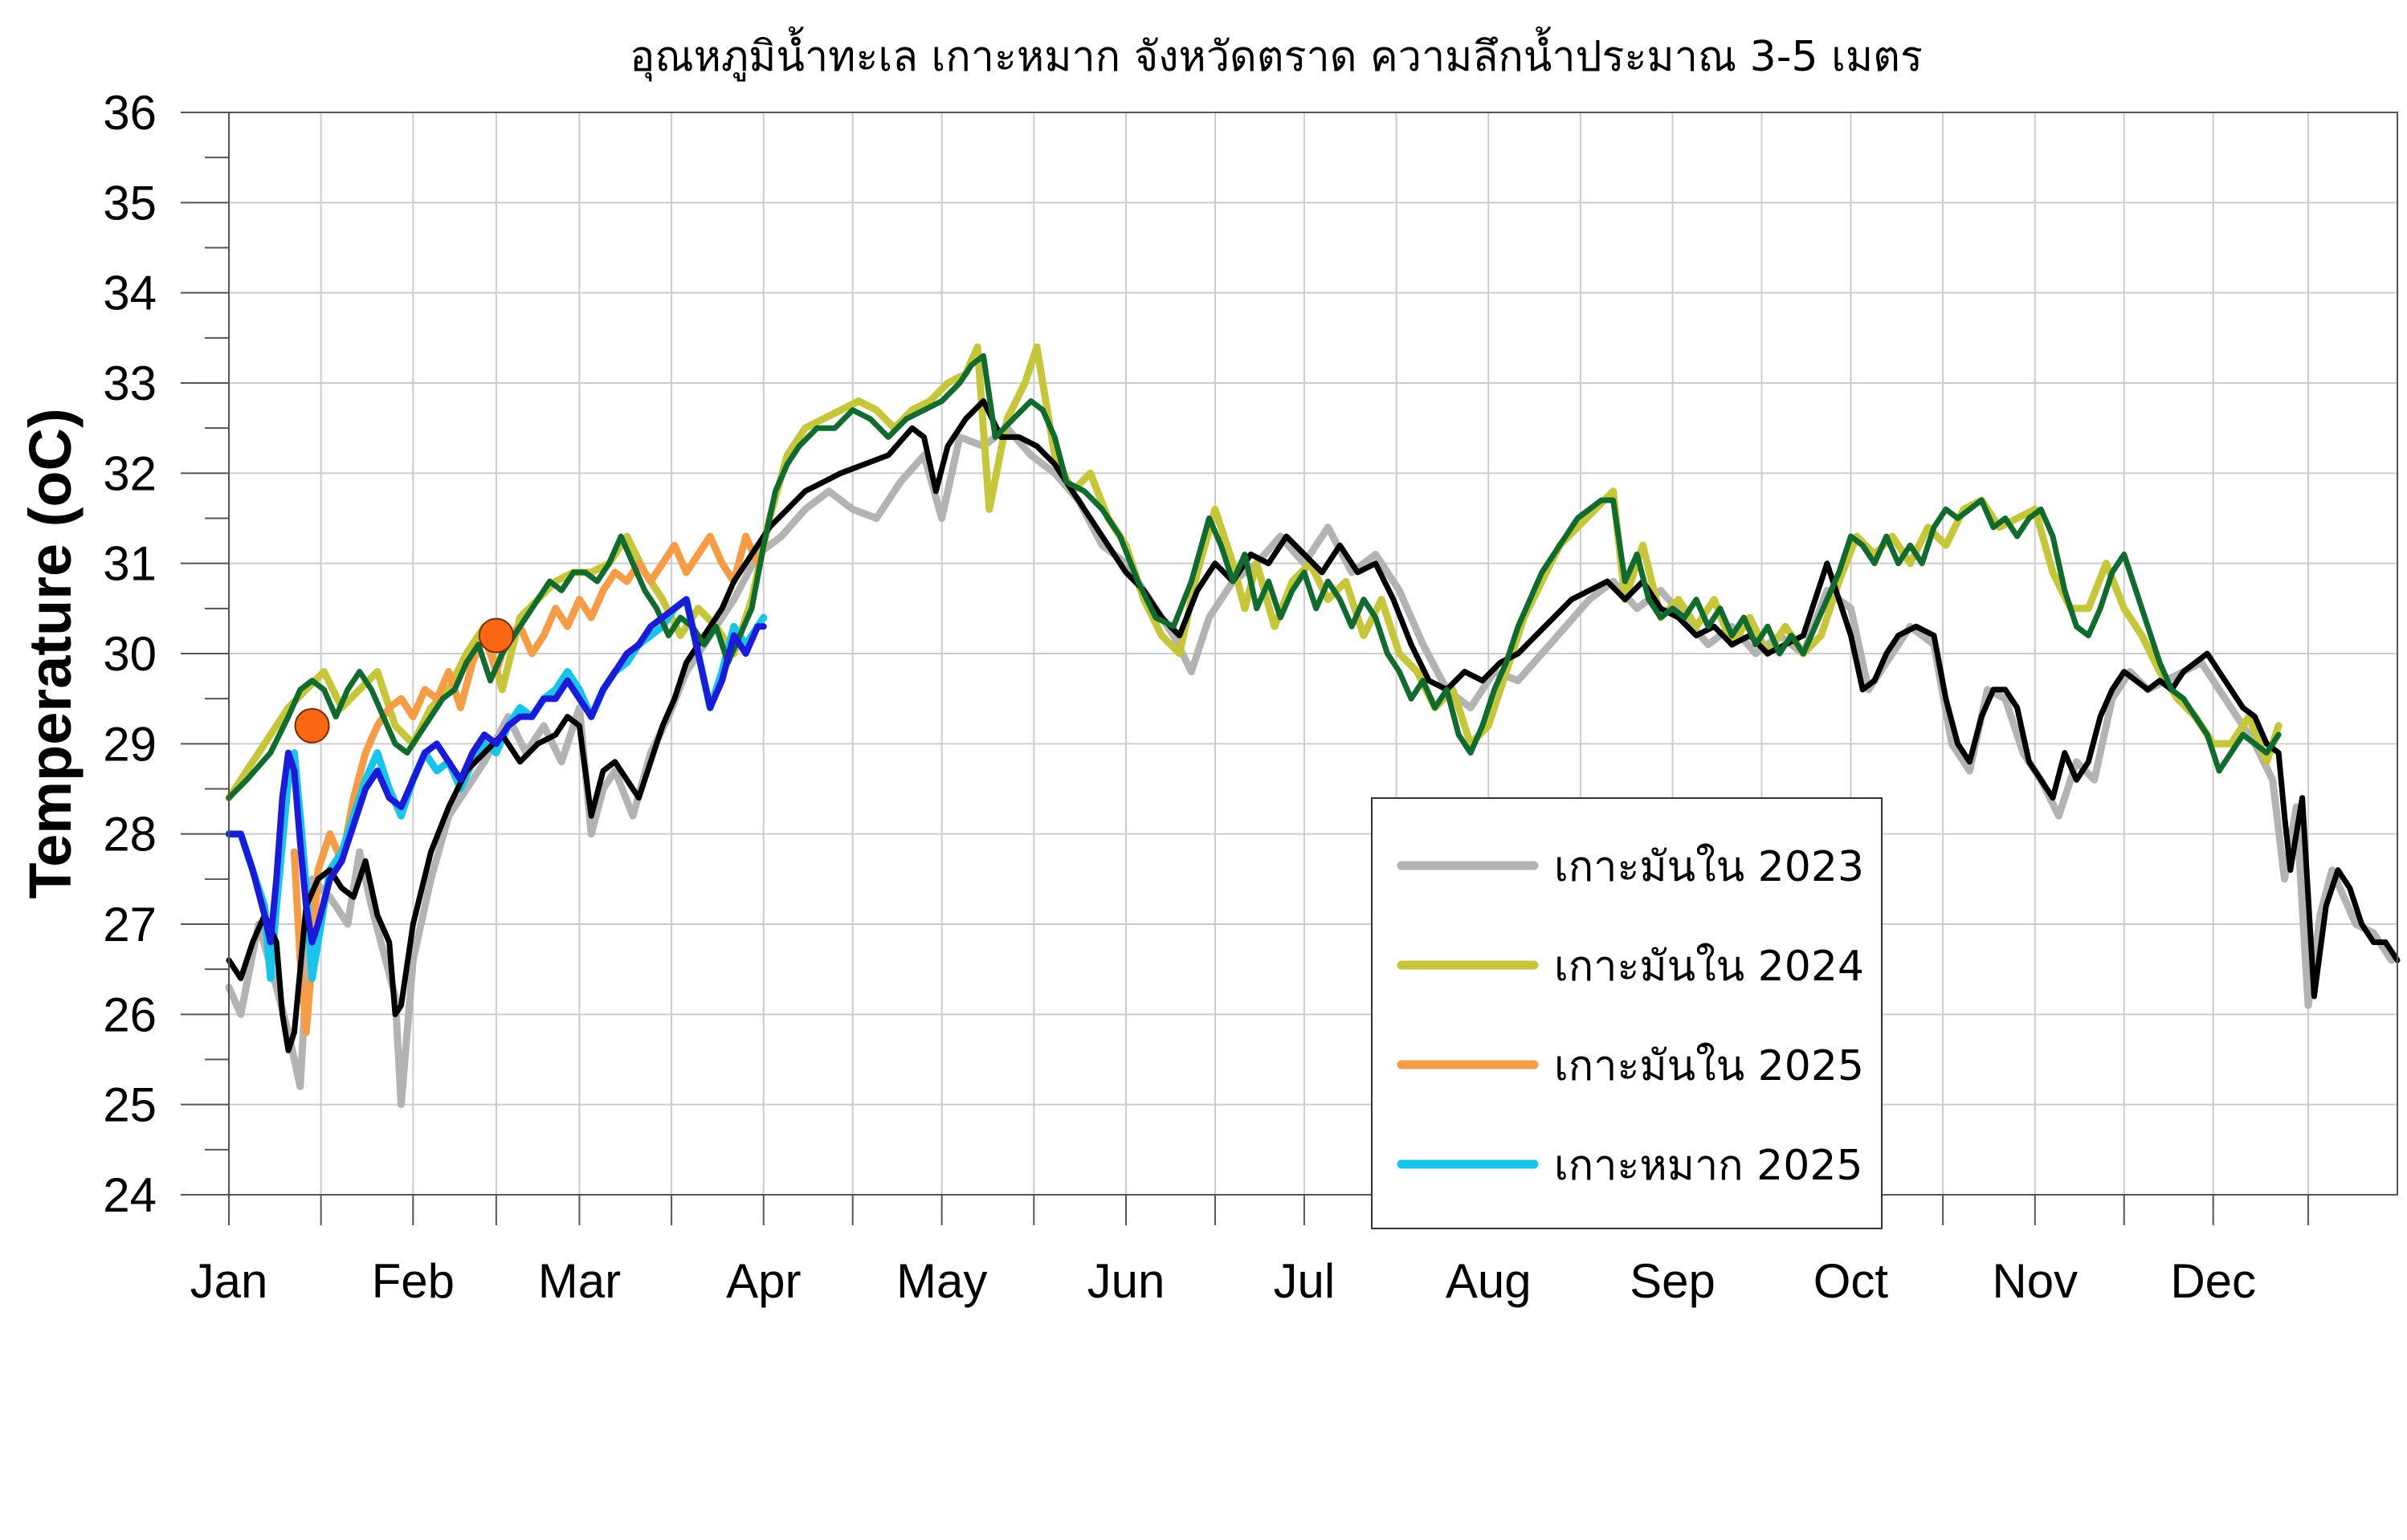  What do you see at coordinates (1708, 1166) in the screenshot?
I see `legend-label: เกาะหมาก 2025` at bounding box center [1708, 1166].